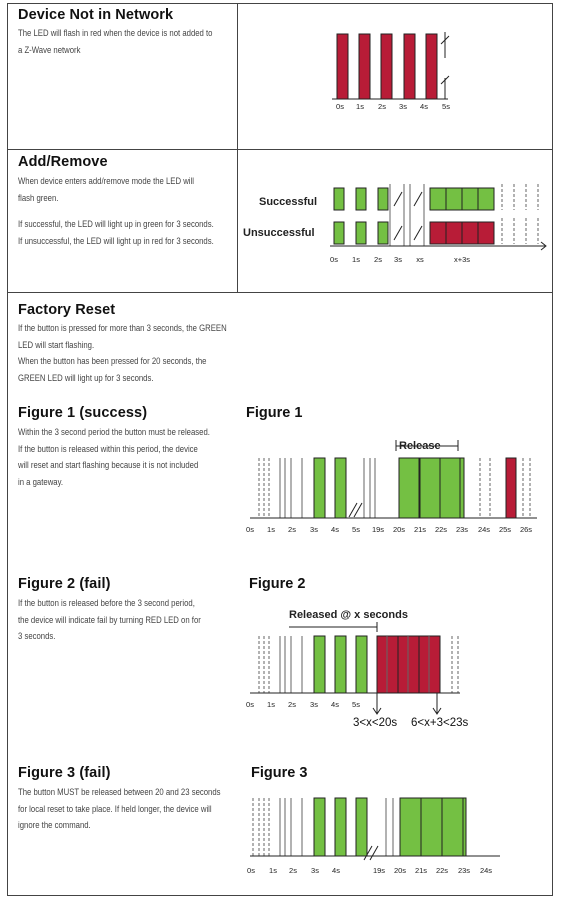  Describe the element at coordinates (86, 377) in the screenshot. I see `text-line: GREEN LED will light up for 3 seconds.` at that location.